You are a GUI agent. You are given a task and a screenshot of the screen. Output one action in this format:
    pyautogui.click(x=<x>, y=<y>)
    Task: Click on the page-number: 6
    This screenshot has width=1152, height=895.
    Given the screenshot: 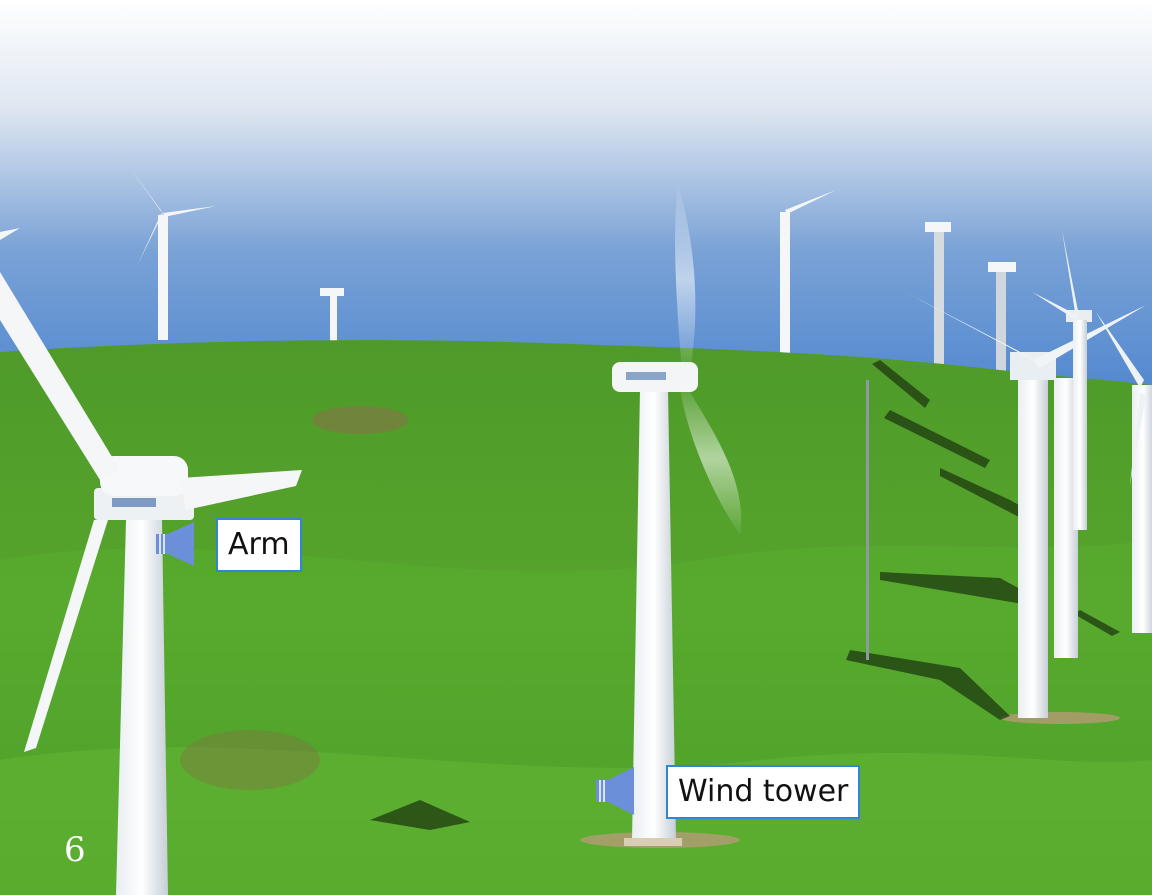 What is the action you would take?
    pyautogui.click(x=75, y=850)
    